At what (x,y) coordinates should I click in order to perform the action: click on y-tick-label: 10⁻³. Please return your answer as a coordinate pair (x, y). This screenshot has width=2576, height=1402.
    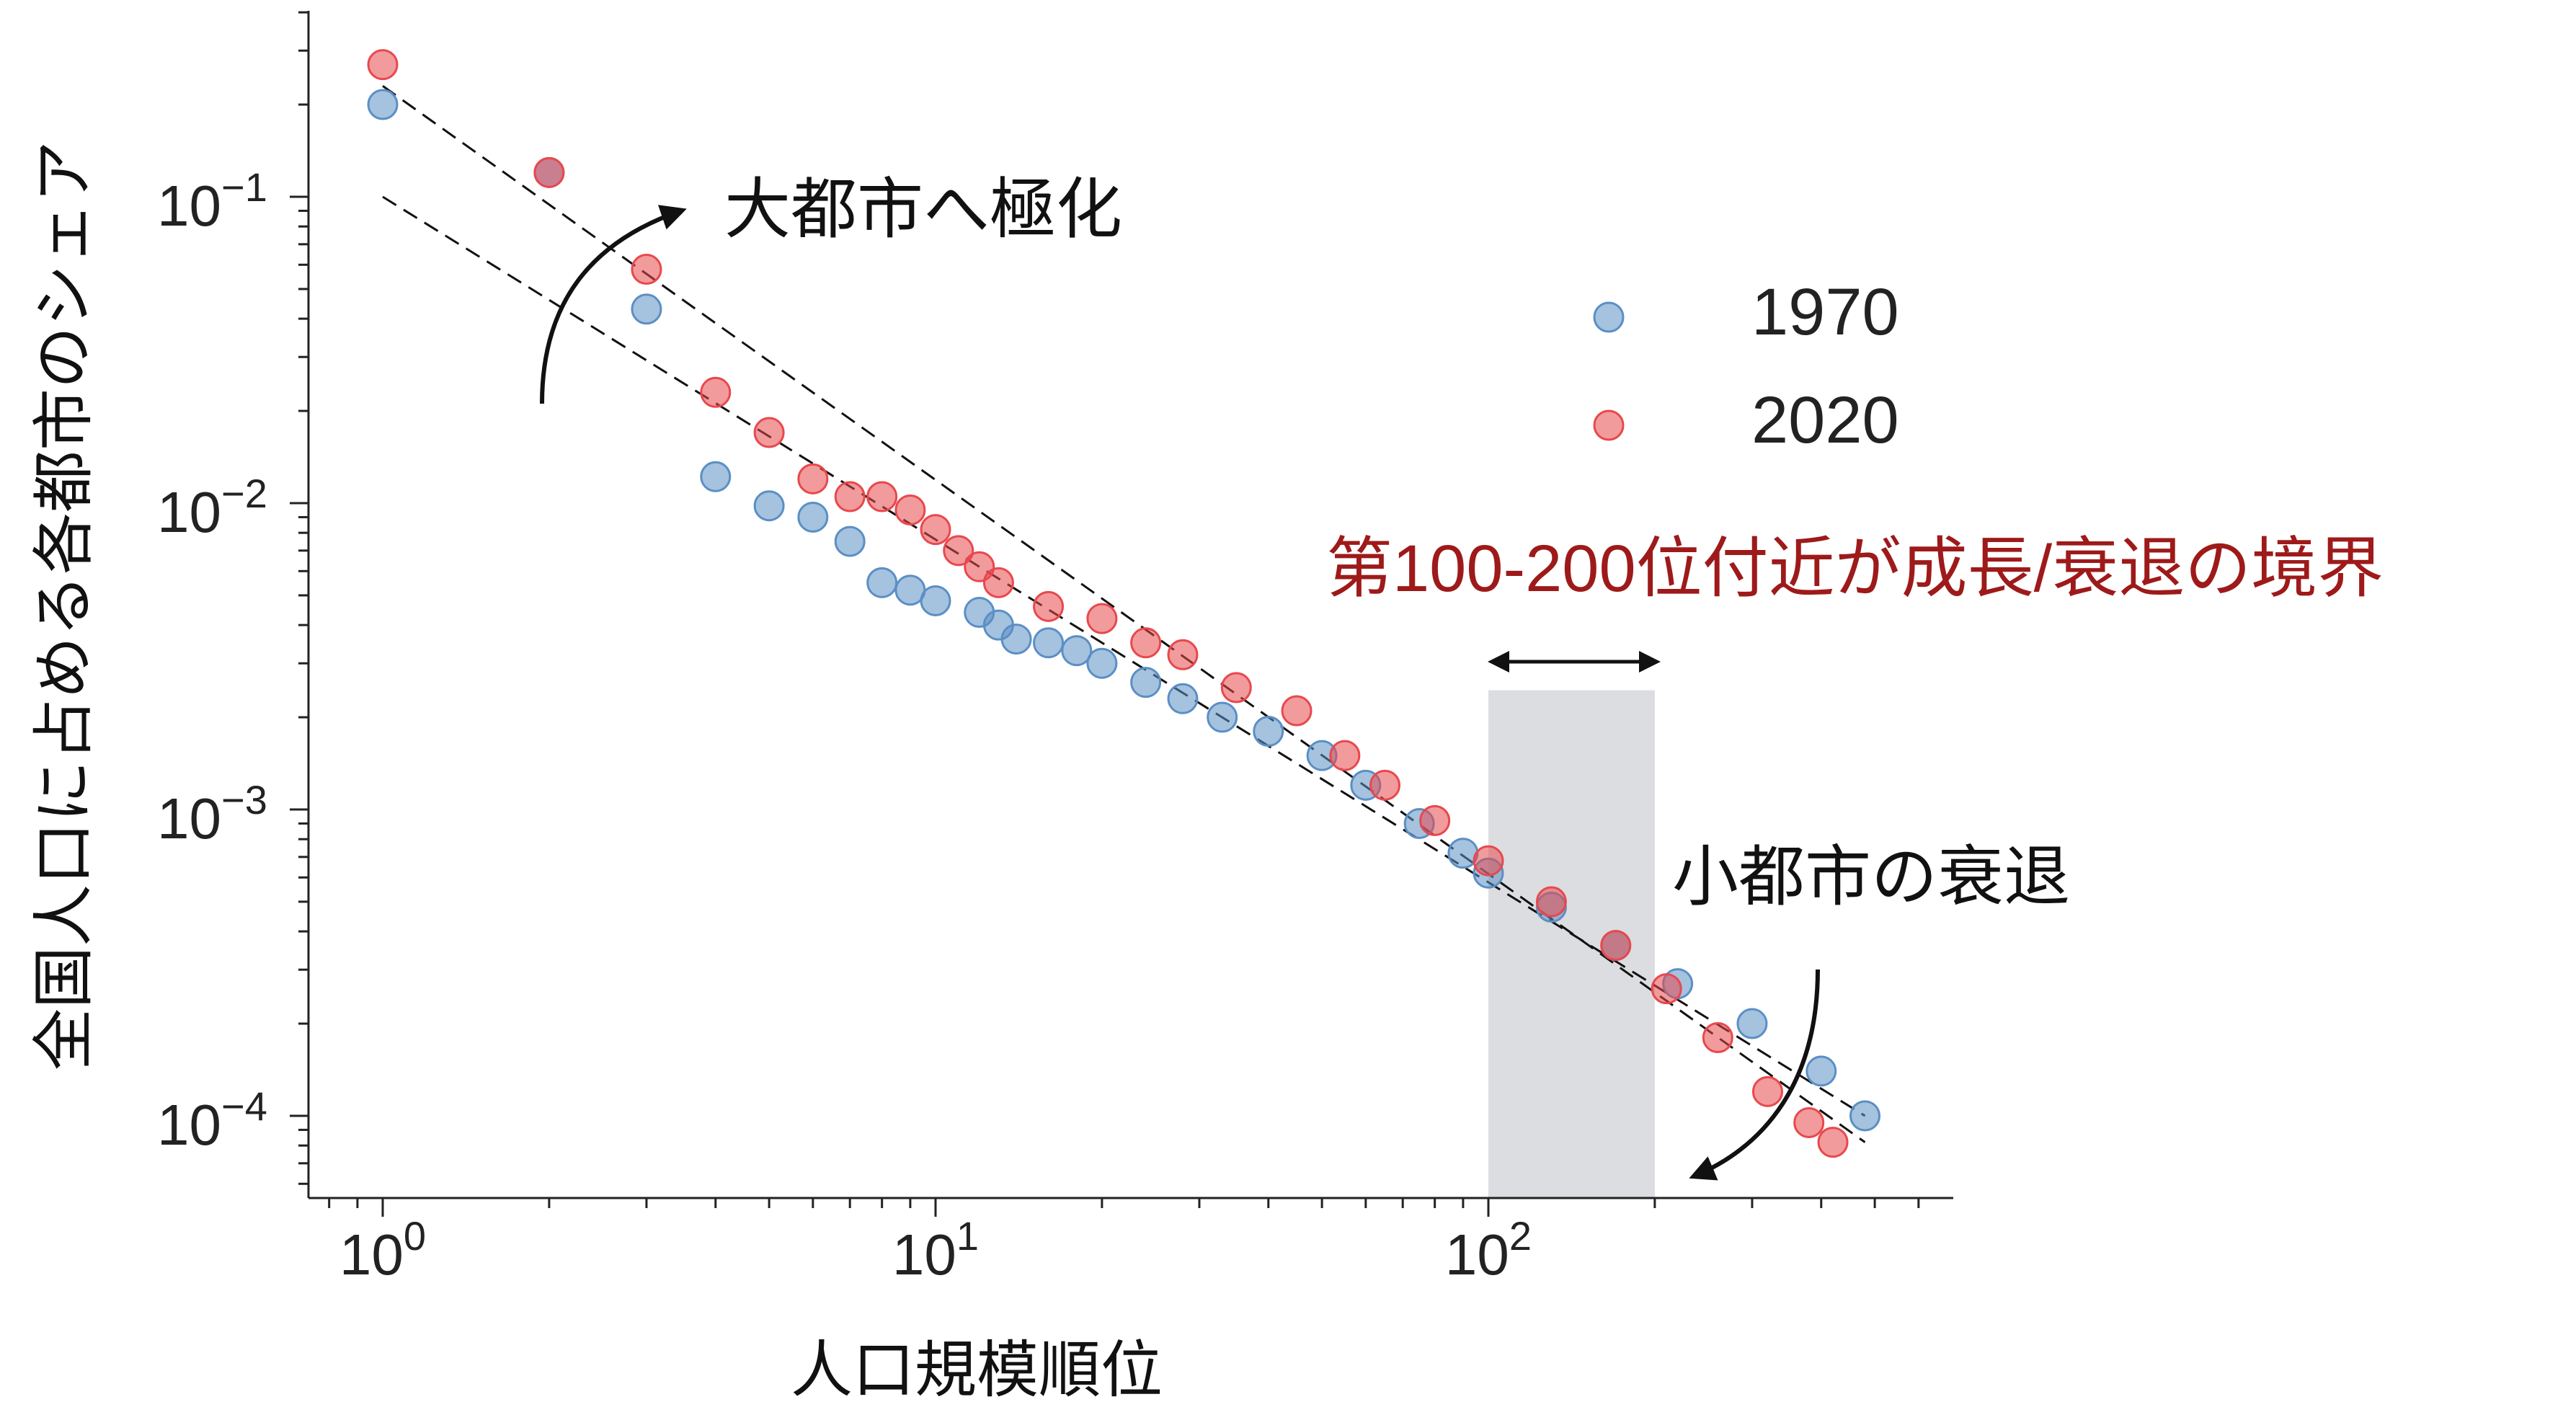
    Looking at the image, I should click on (212, 814).